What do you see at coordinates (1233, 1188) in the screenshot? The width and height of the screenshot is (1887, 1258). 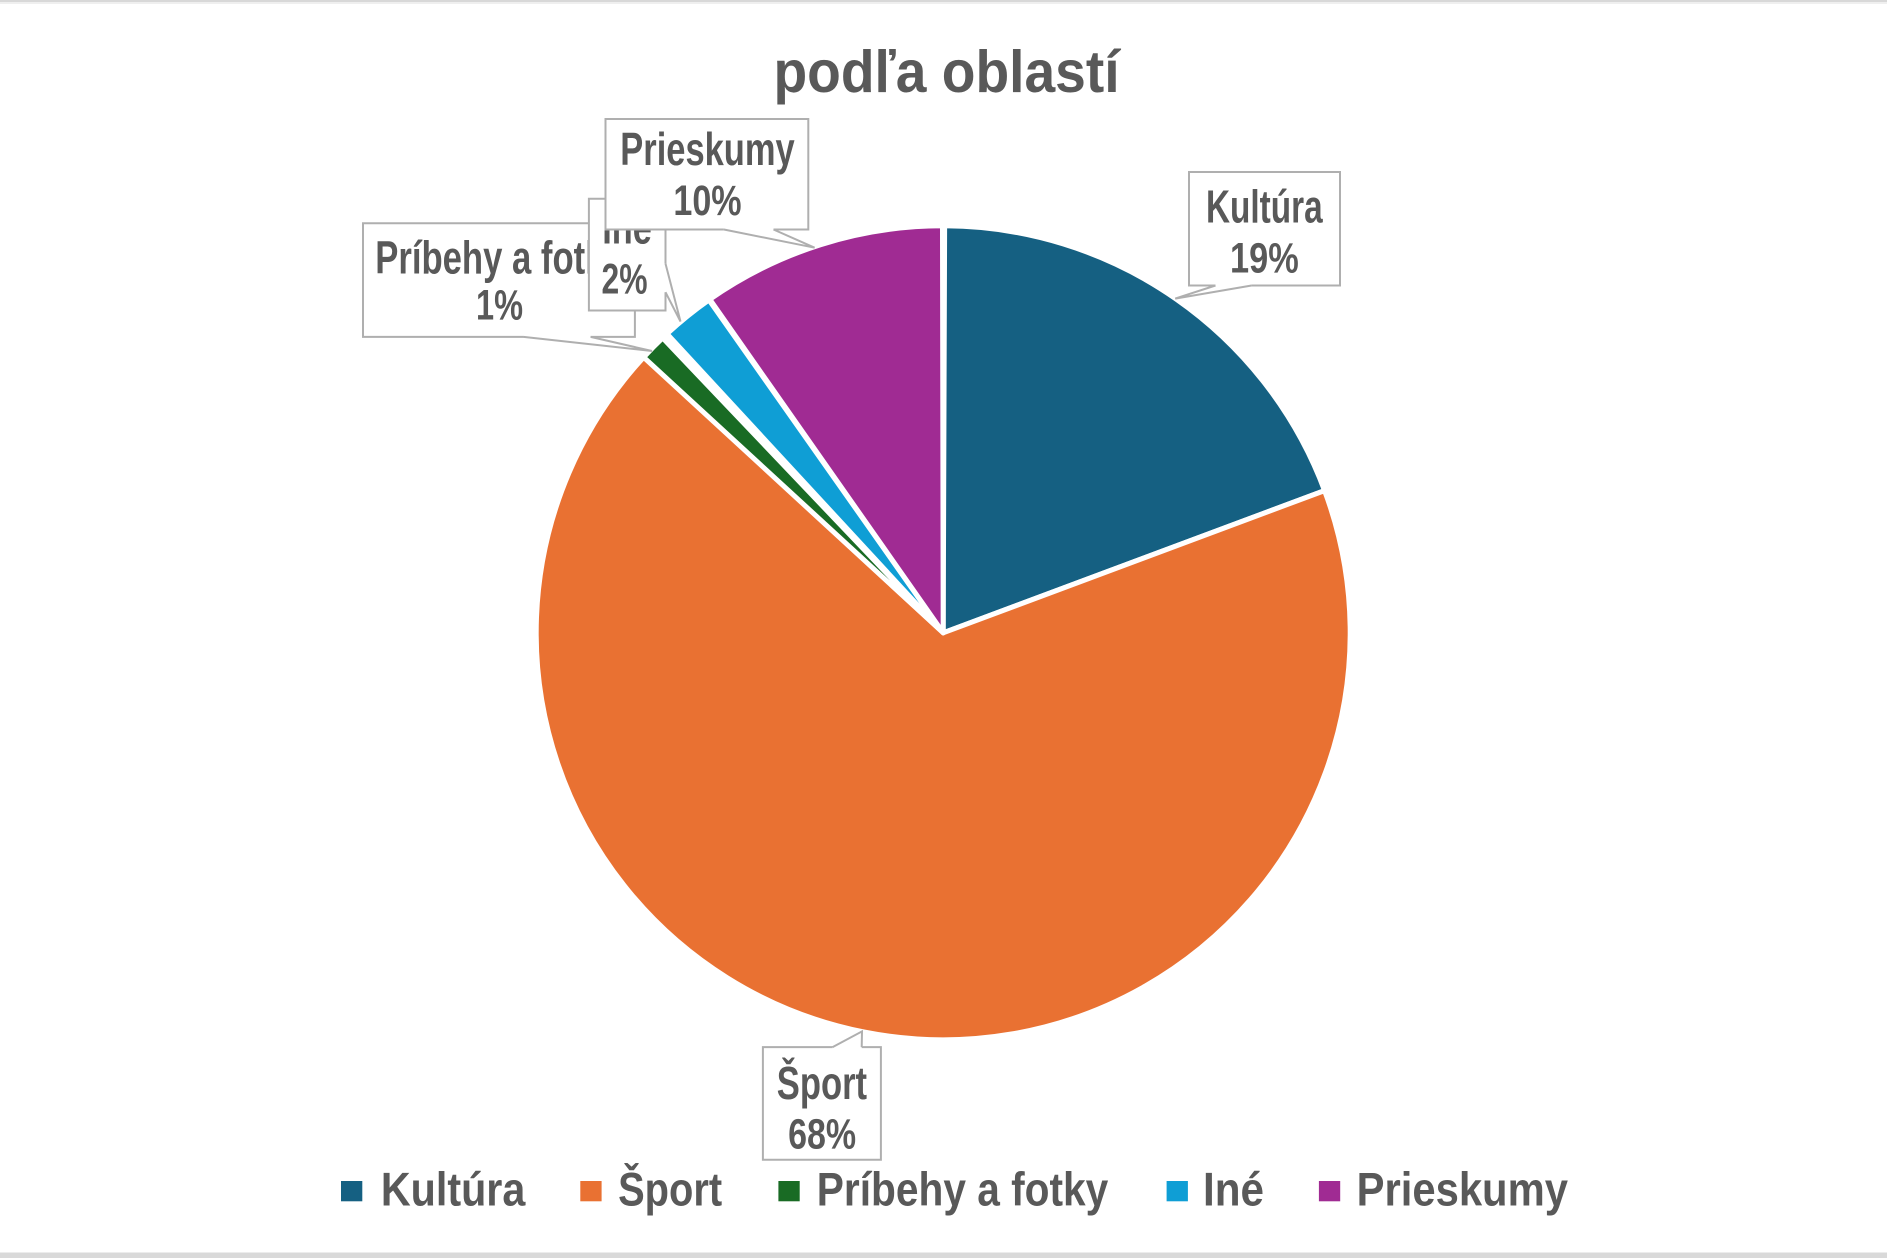 I see `svg-text: Iné` at bounding box center [1233, 1188].